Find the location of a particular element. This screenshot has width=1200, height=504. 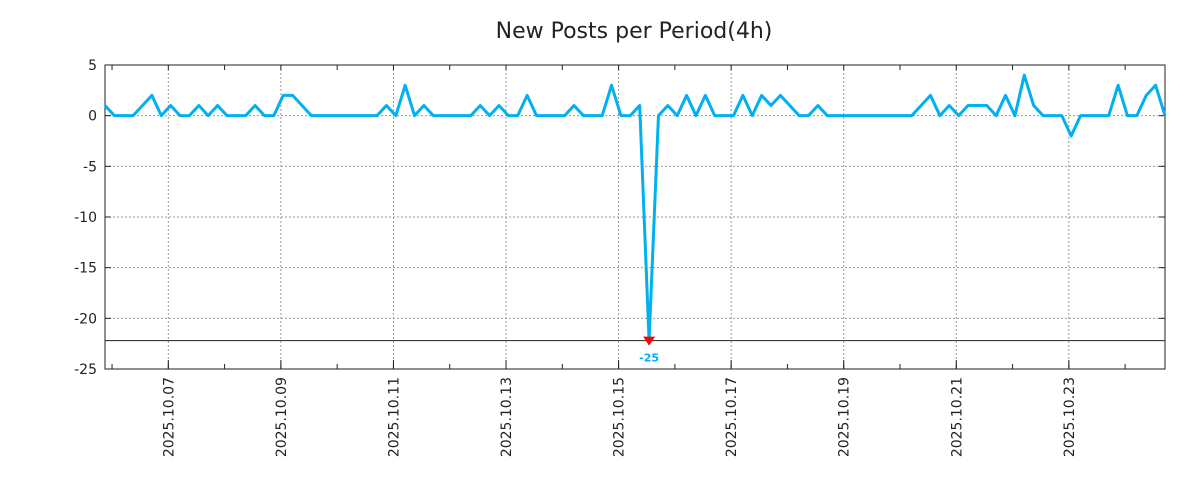

x-tick-label: 2025.10.13 is located at coordinates (507, 417).